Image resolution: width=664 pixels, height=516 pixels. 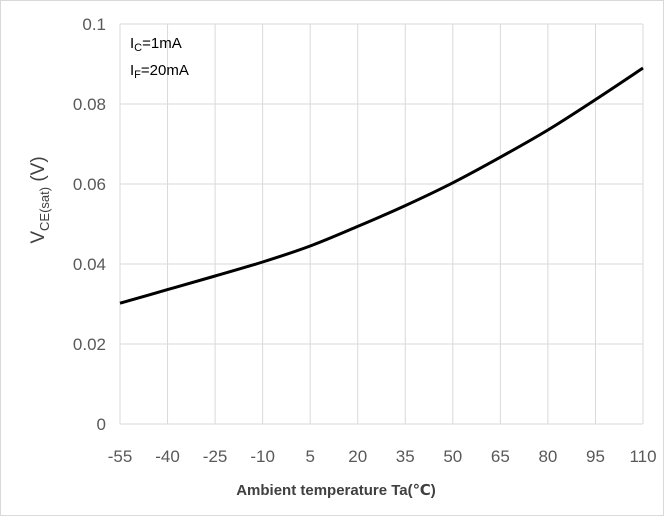 I want to click on x-tick-label: 65, so click(x=500, y=456).